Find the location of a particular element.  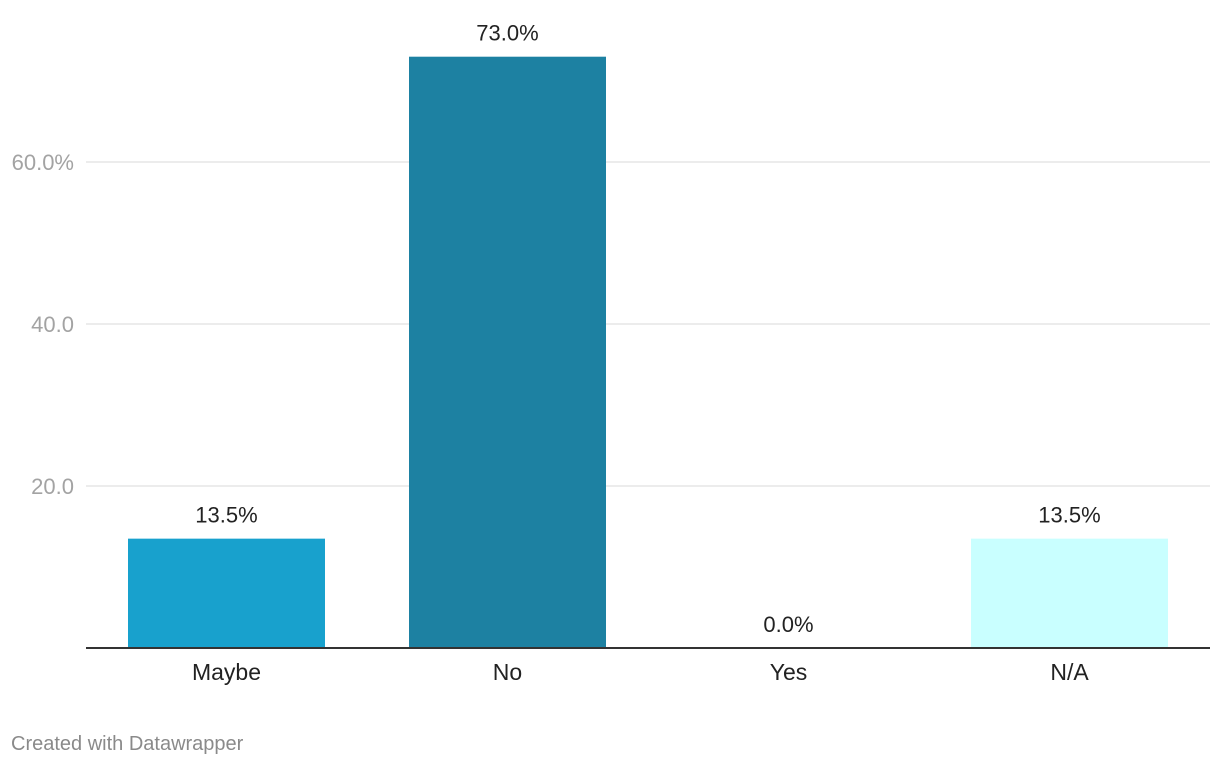

x-tick-label: Maybe is located at coordinates (226, 672).